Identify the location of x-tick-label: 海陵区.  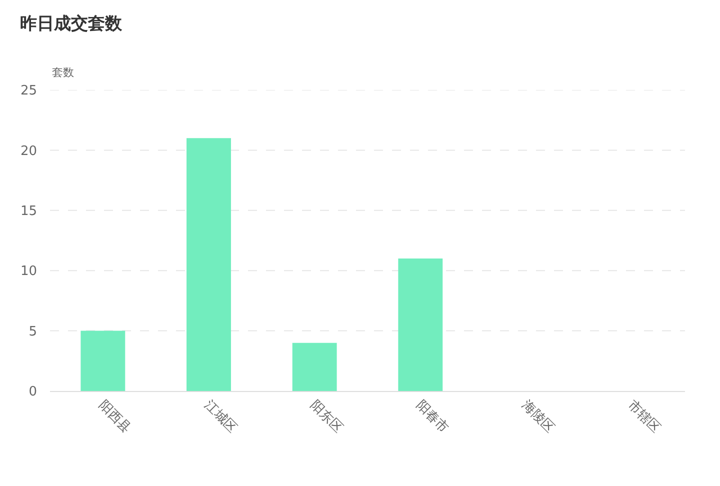
(538, 417).